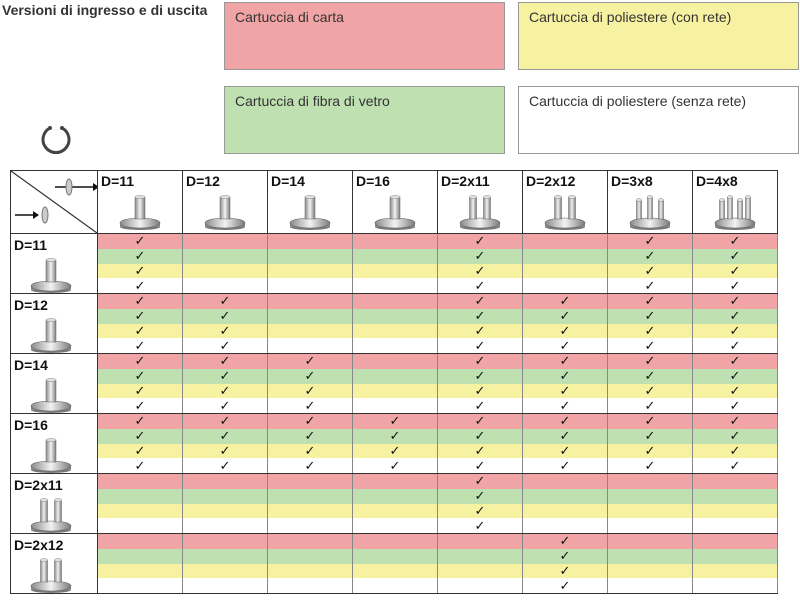 Image resolution: width=800 pixels, height=607 pixels. What do you see at coordinates (289, 17) in the screenshot?
I see `legend-label: Cartuccia di carta` at bounding box center [289, 17].